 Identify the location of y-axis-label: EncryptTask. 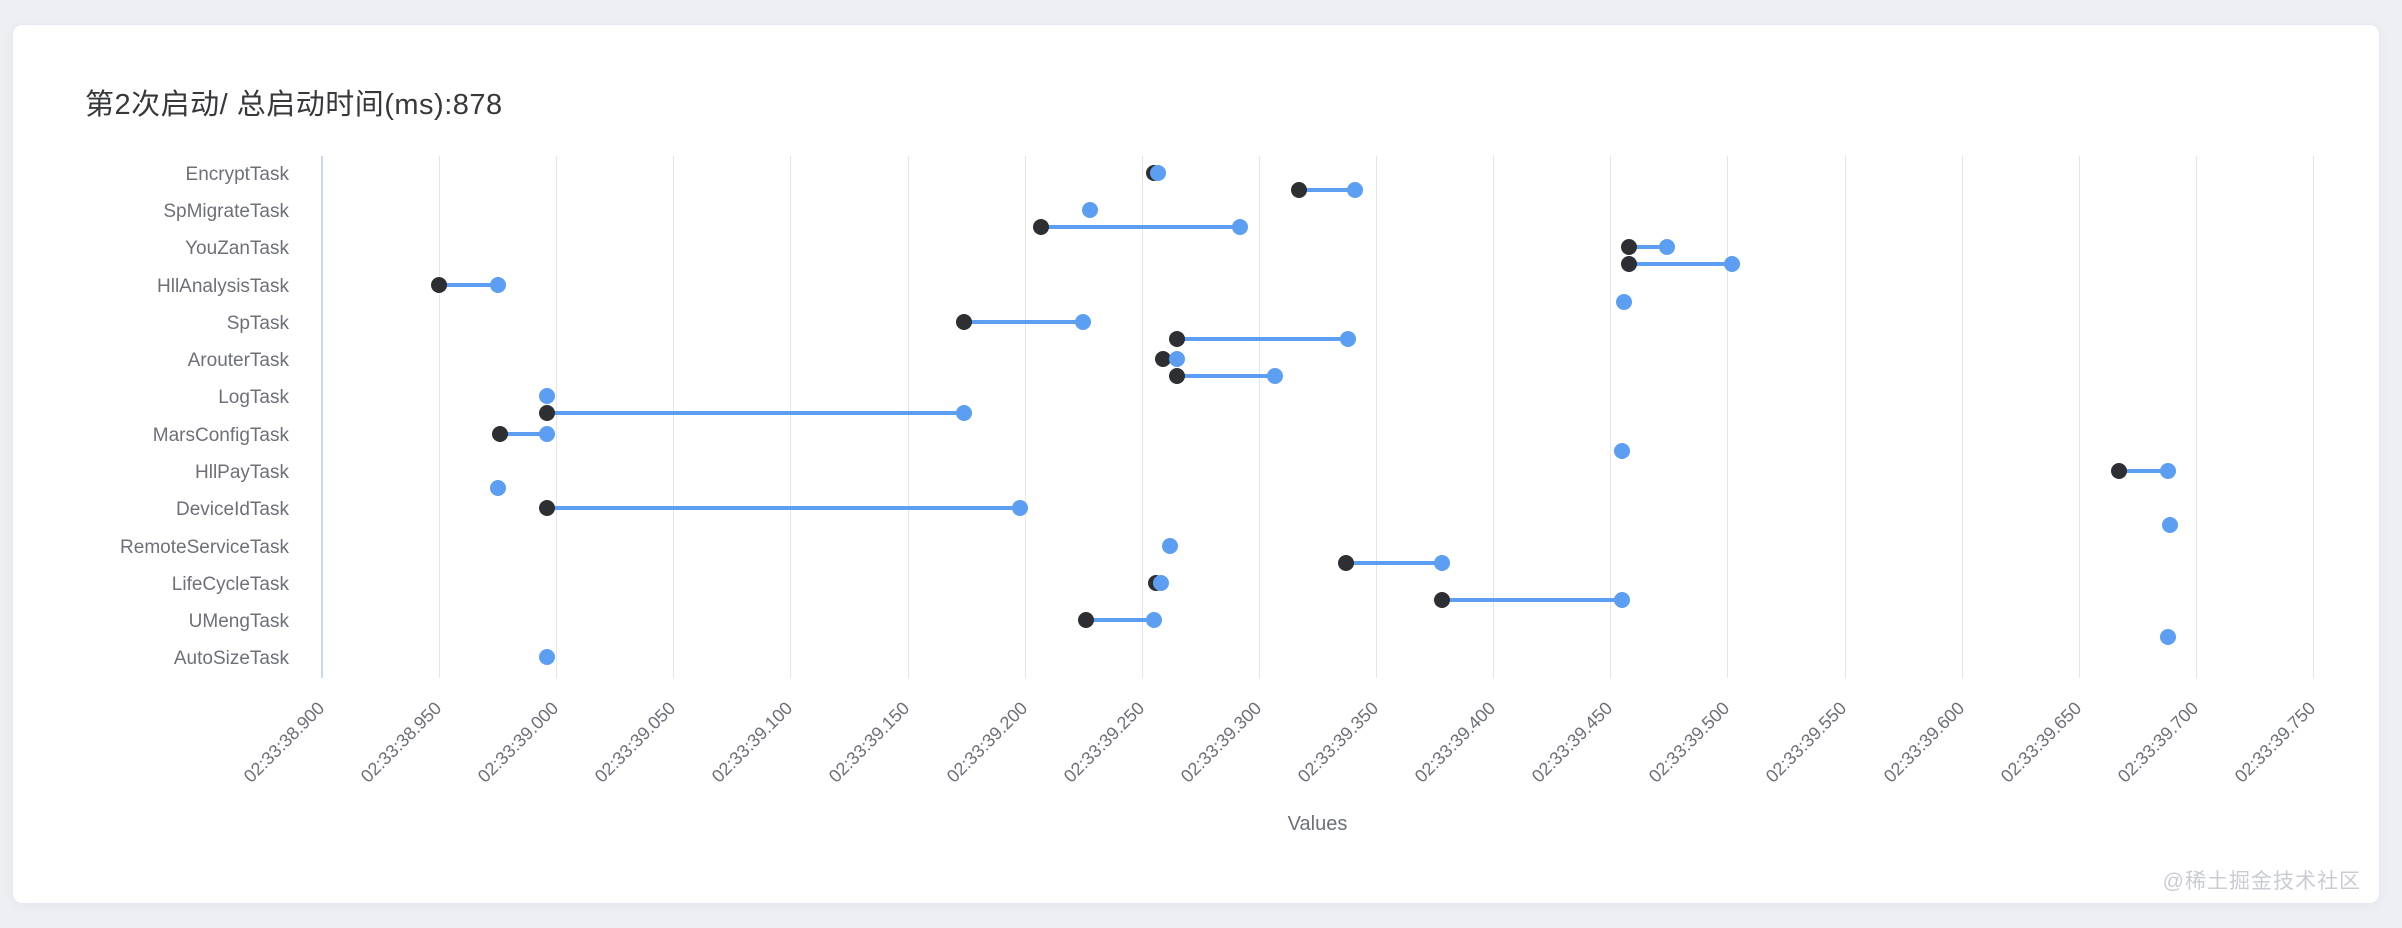
(237, 174).